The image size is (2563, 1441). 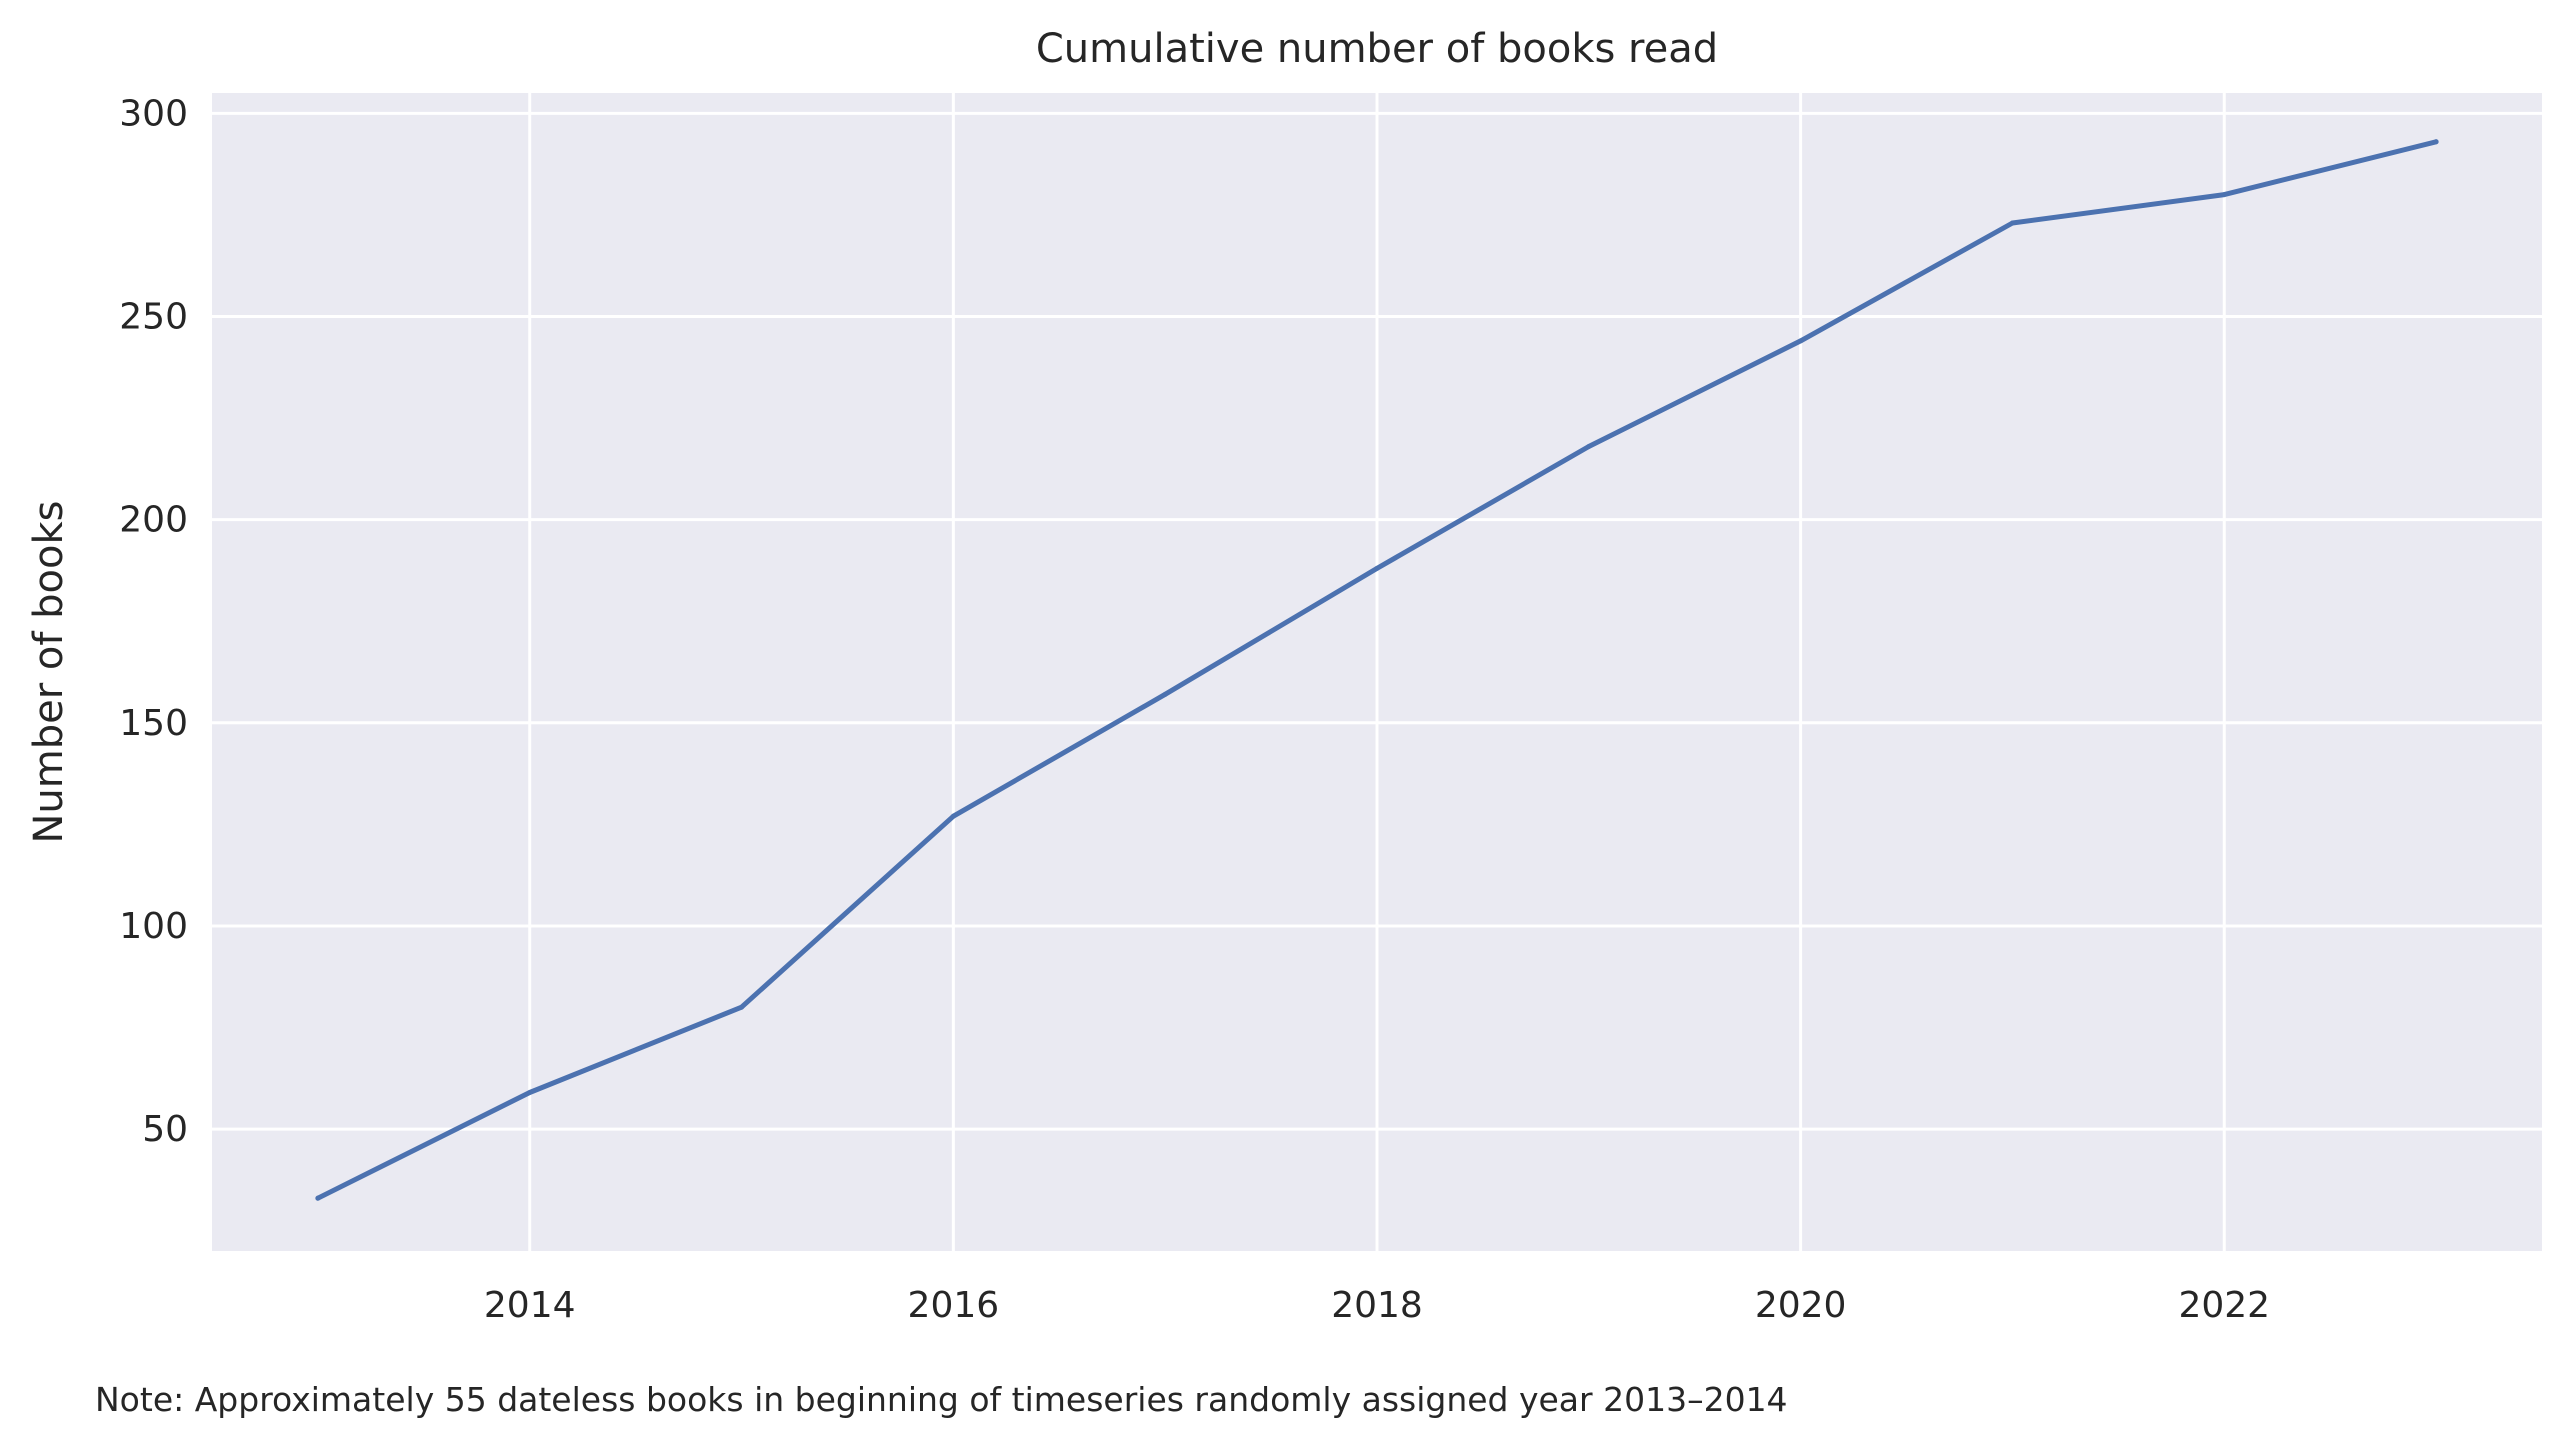 I want to click on x-tick-label: 2018, so click(x=1377, y=1305).